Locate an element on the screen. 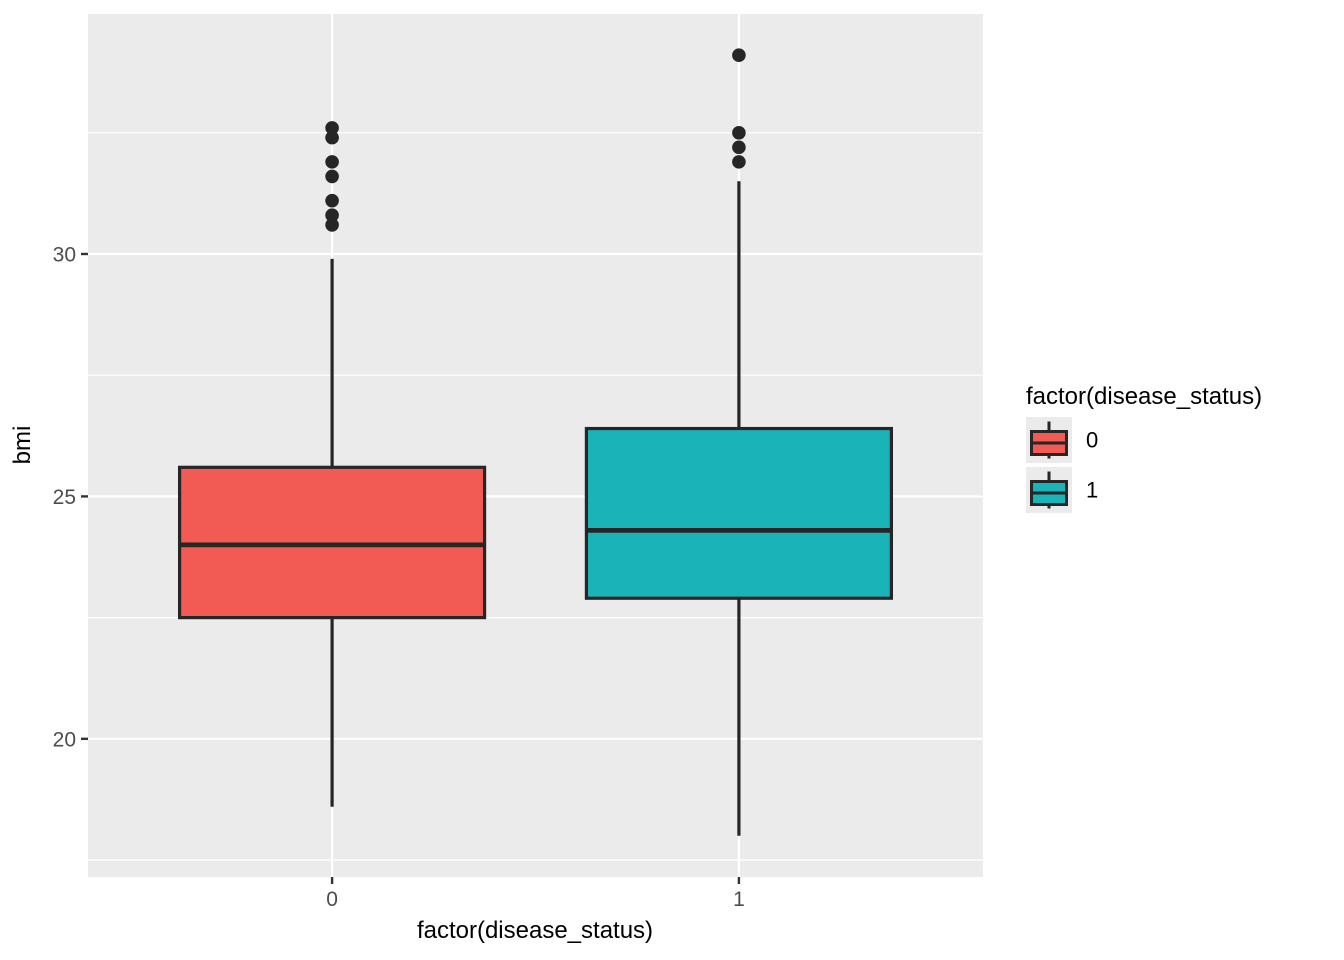 This screenshot has height=960, width=1344. y-axis-title: bmi is located at coordinates (22, 445).